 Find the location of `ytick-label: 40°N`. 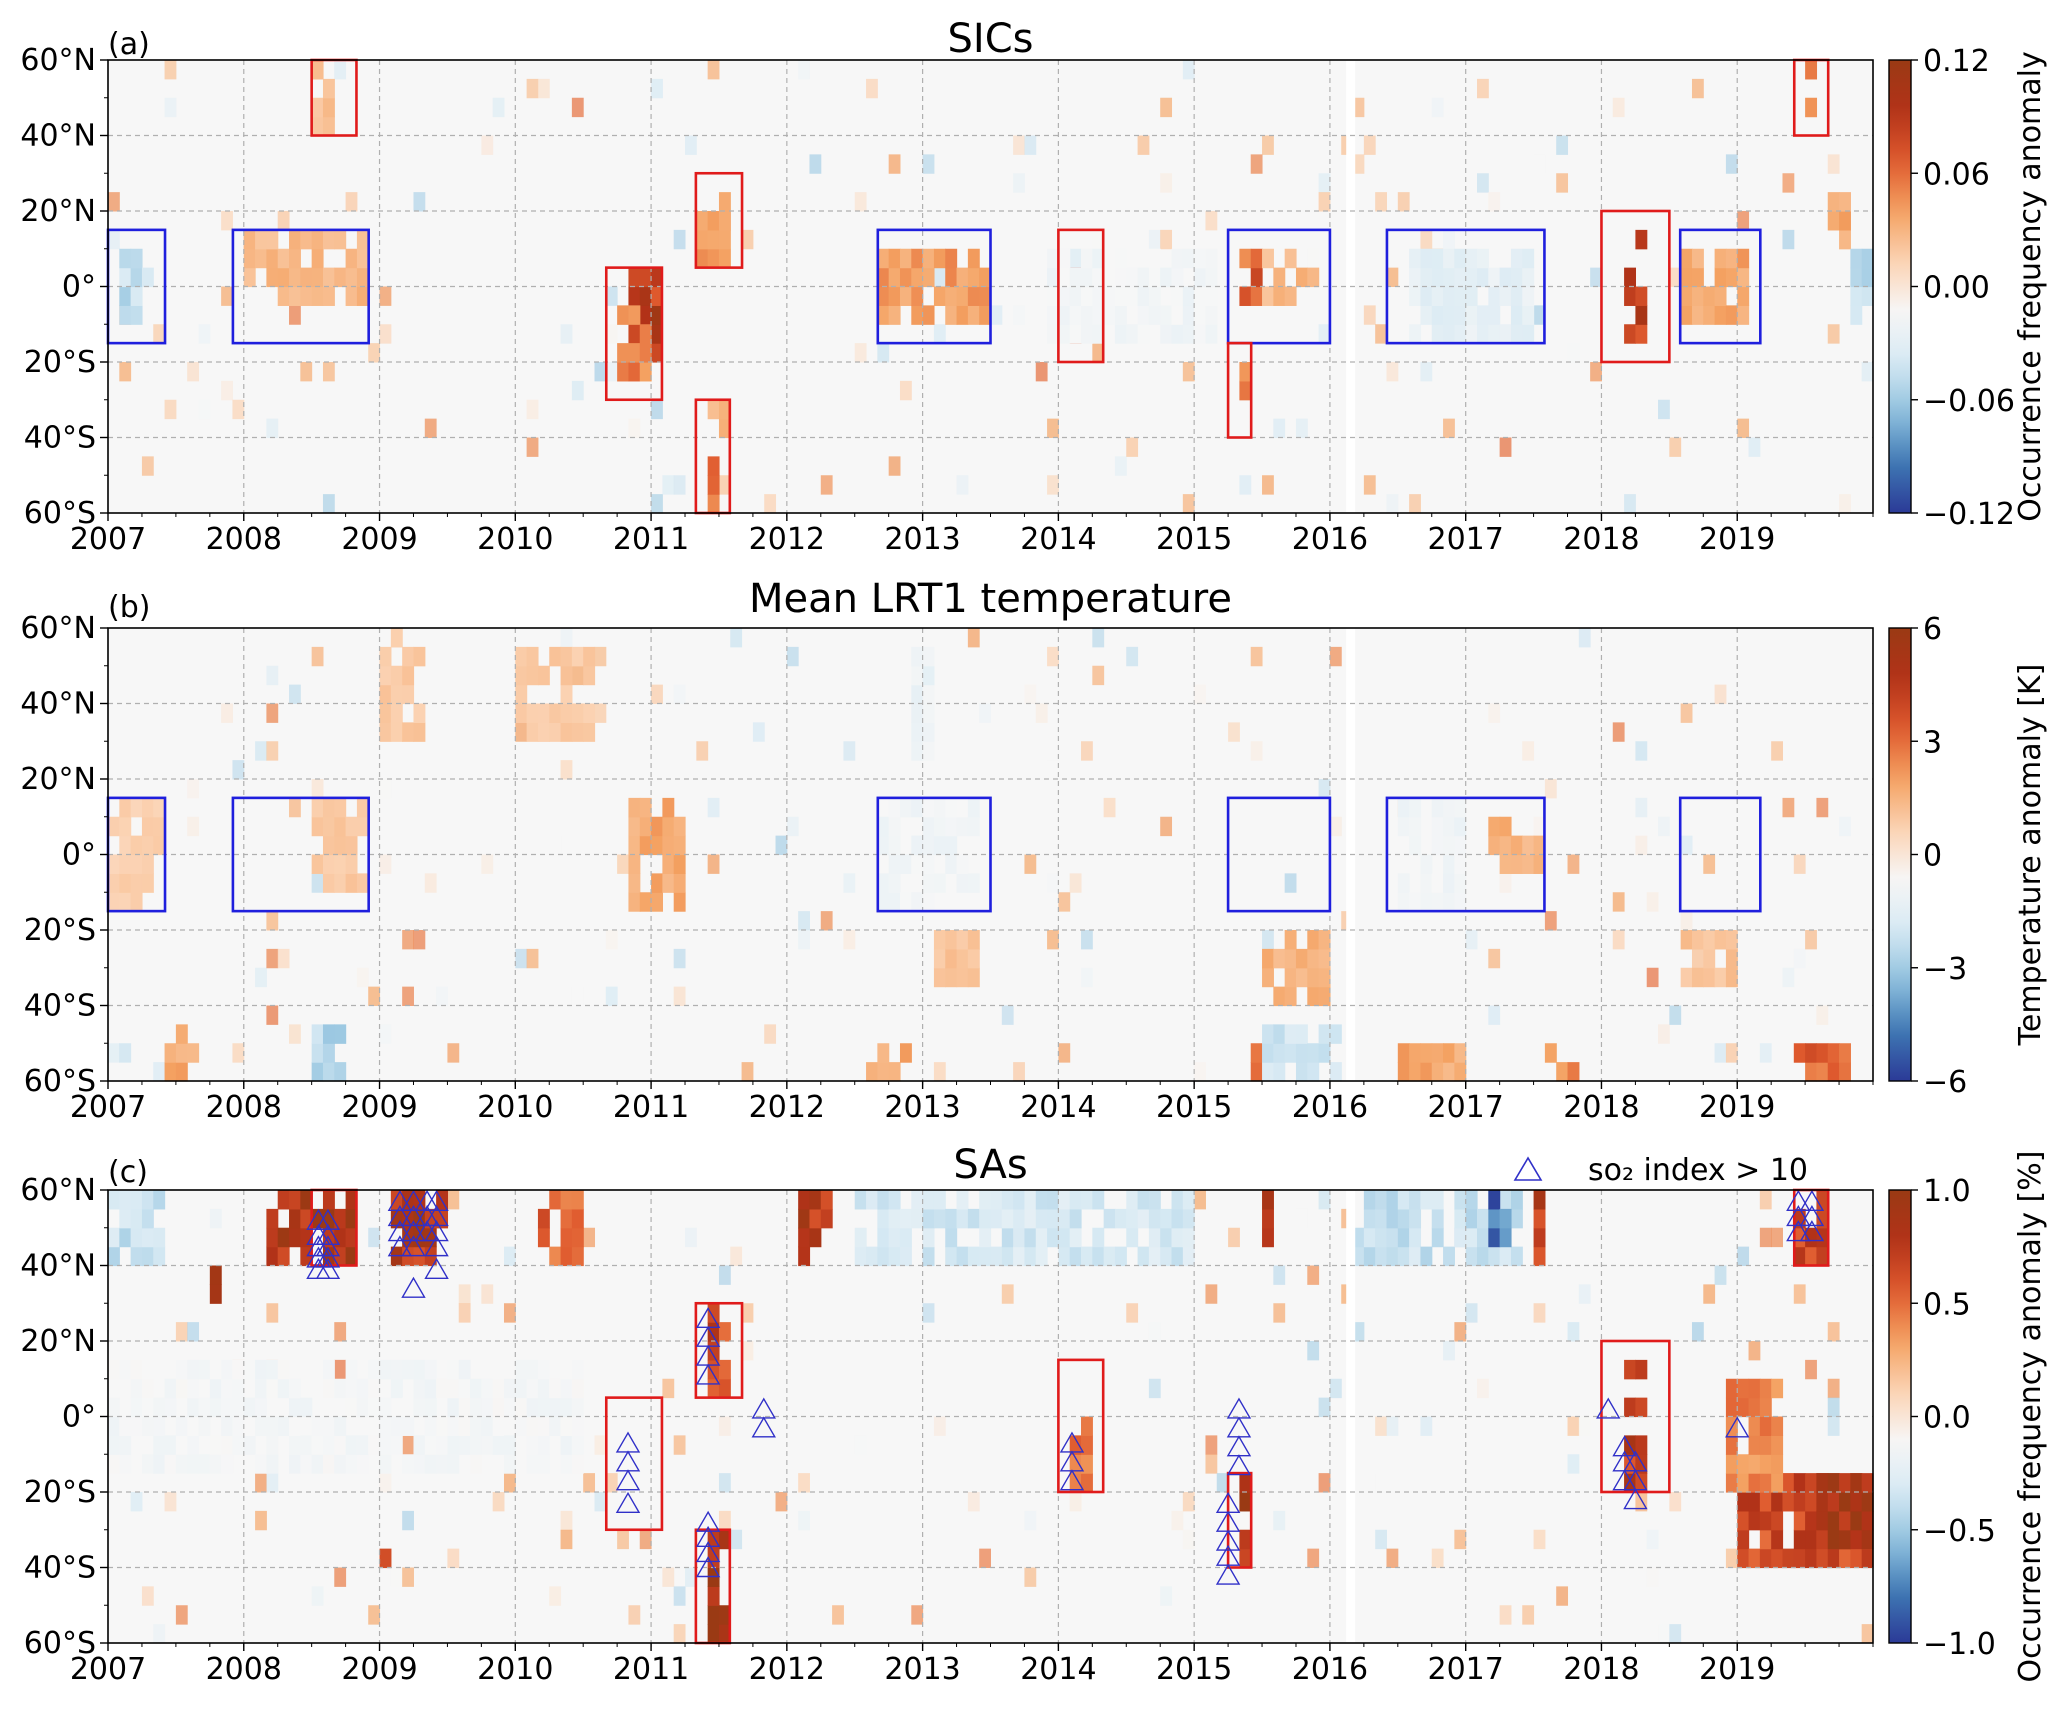

ytick-label: 40°N is located at coordinates (58, 704).